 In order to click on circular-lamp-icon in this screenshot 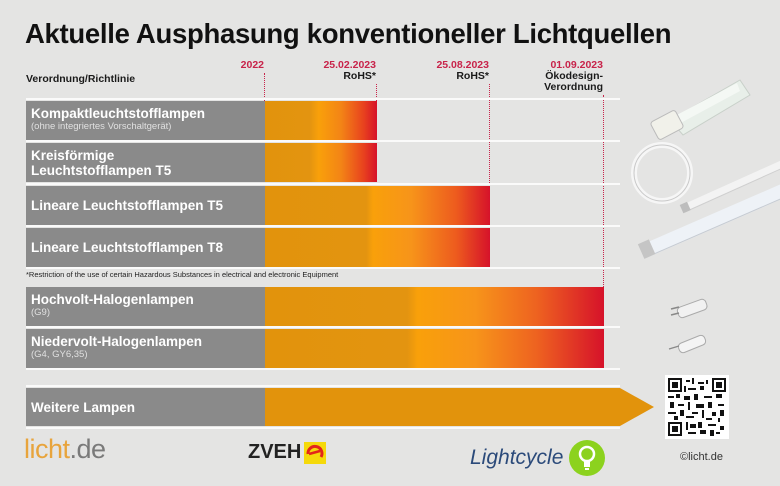, I will do `click(662, 173)`.